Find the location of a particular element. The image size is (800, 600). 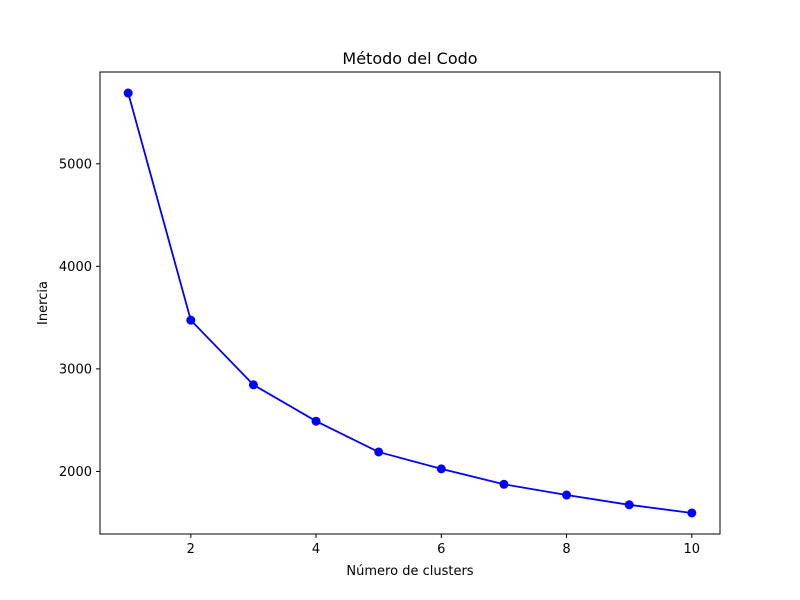

y-tick-label: 5000 is located at coordinates (75, 164).